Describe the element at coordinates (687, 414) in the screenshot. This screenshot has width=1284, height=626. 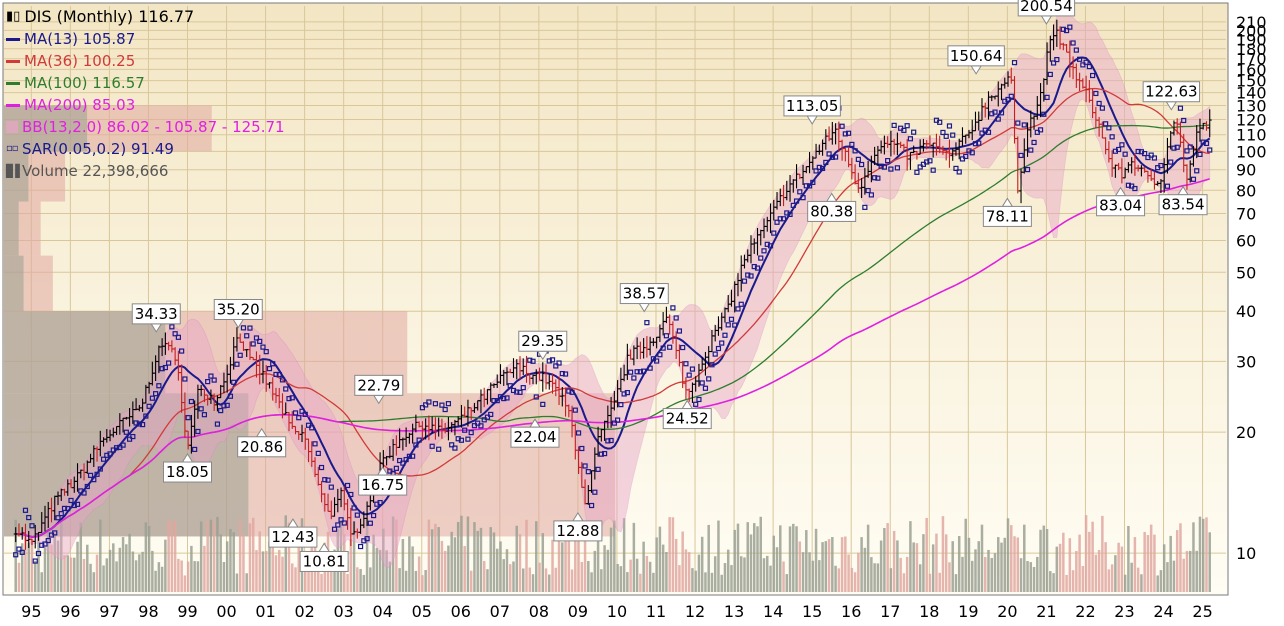
I see `annotation-24.52: 24.52` at that location.